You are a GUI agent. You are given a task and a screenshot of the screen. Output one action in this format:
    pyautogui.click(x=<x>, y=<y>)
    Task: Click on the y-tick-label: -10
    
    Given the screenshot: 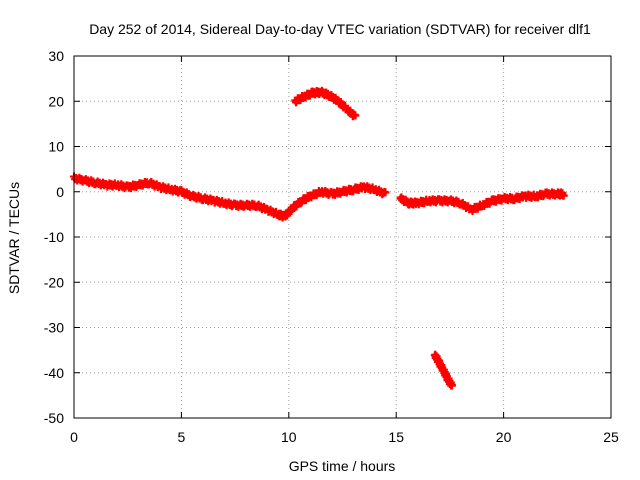 What is the action you would take?
    pyautogui.click(x=54, y=237)
    